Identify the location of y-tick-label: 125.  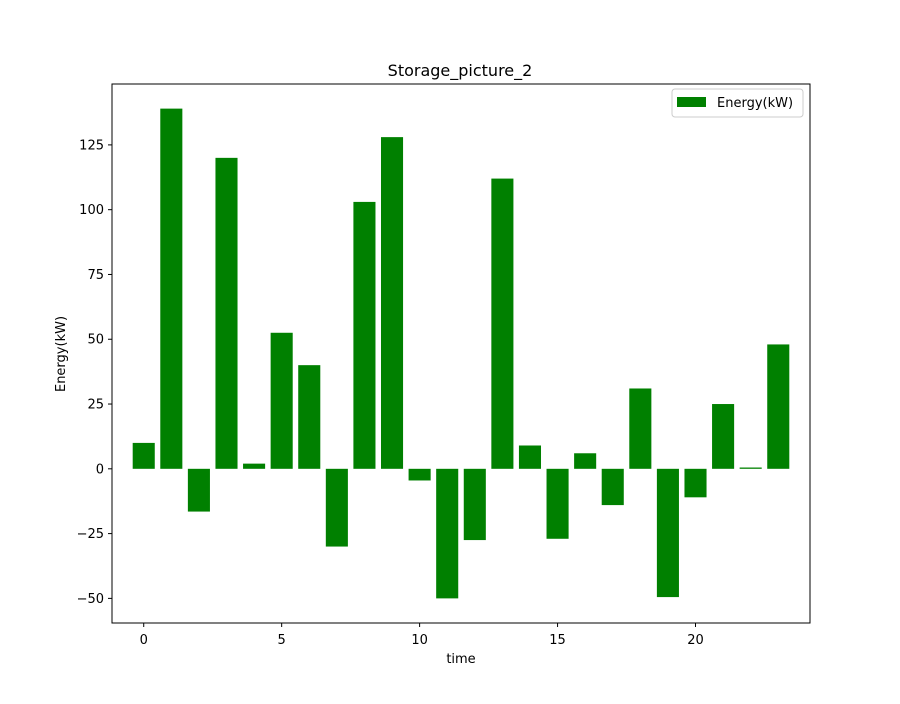
(91, 145).